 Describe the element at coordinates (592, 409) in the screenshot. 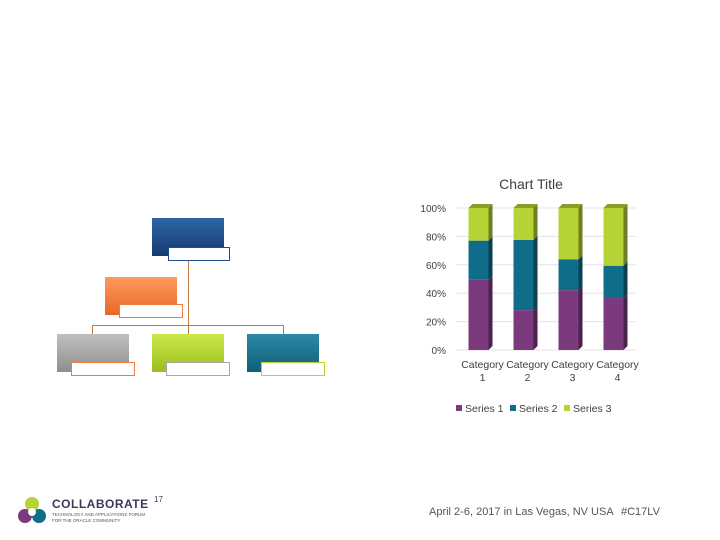

I see `svg-text: Series 3` at that location.